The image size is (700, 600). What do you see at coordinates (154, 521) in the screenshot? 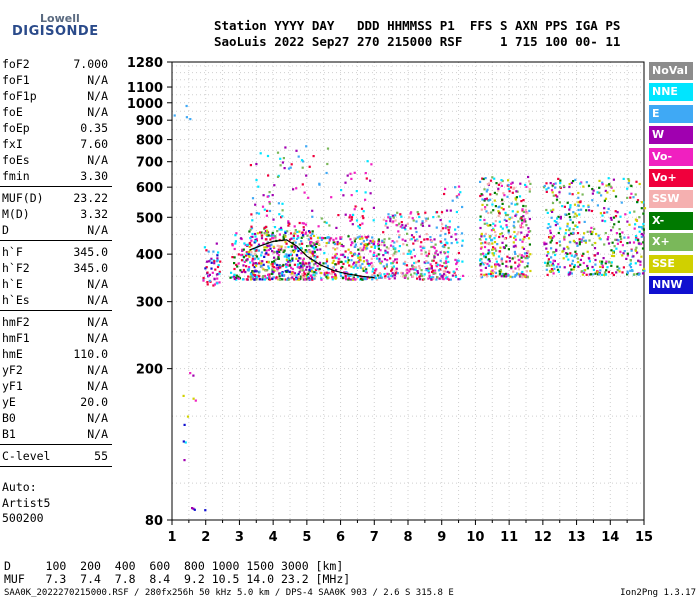
I see `y-tick-label: 80` at bounding box center [154, 521].